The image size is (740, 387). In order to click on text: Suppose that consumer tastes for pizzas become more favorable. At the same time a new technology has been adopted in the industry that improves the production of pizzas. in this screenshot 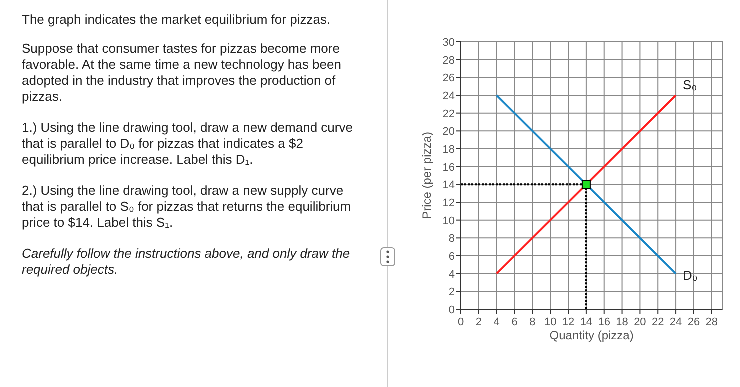, I will do `click(182, 73)`.